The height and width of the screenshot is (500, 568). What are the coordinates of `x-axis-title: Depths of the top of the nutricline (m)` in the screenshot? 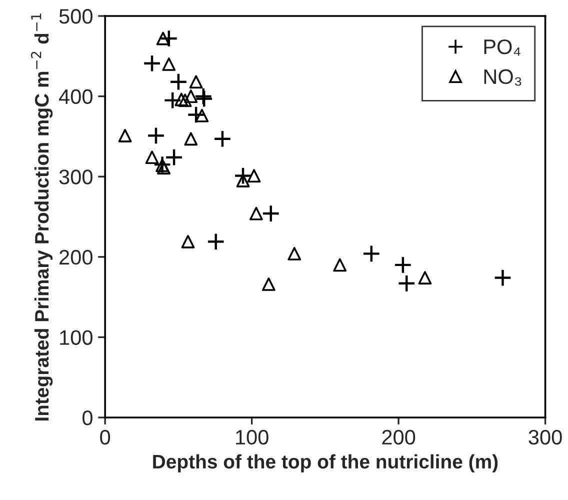 It's located at (325, 463).